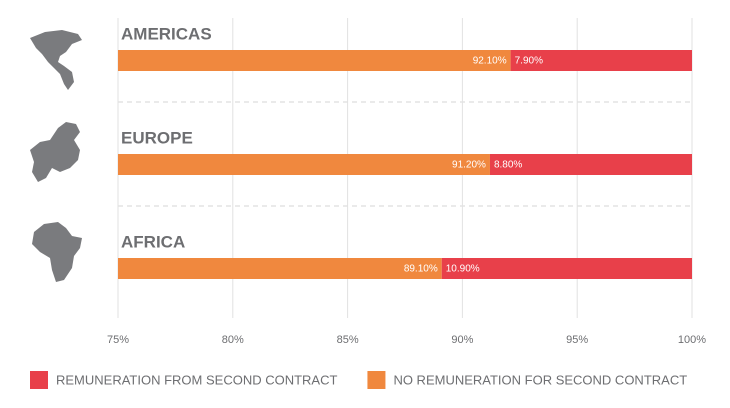 The image size is (730, 408). I want to click on value-label: 8.80%, so click(508, 165).